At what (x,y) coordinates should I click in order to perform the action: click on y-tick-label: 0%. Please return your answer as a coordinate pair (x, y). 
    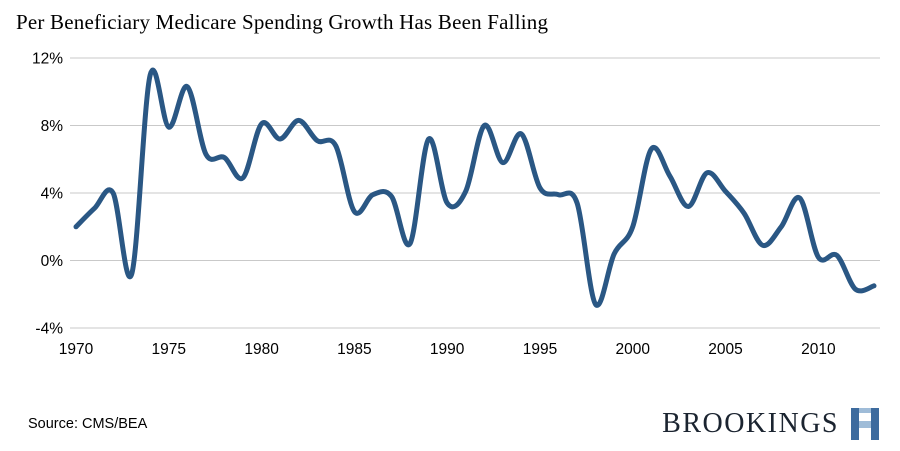
    Looking at the image, I should click on (52, 261).